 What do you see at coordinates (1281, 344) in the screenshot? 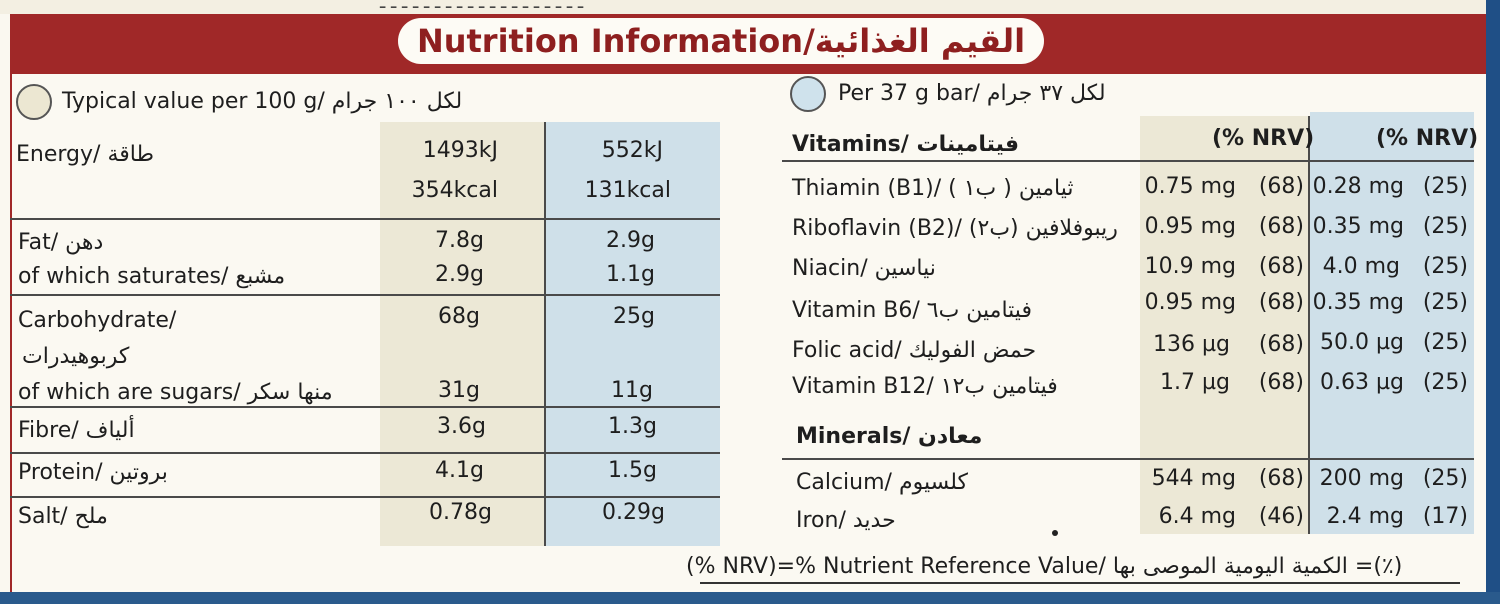
I see `vitamin-nrv-folic-100: (68)` at bounding box center [1281, 344].